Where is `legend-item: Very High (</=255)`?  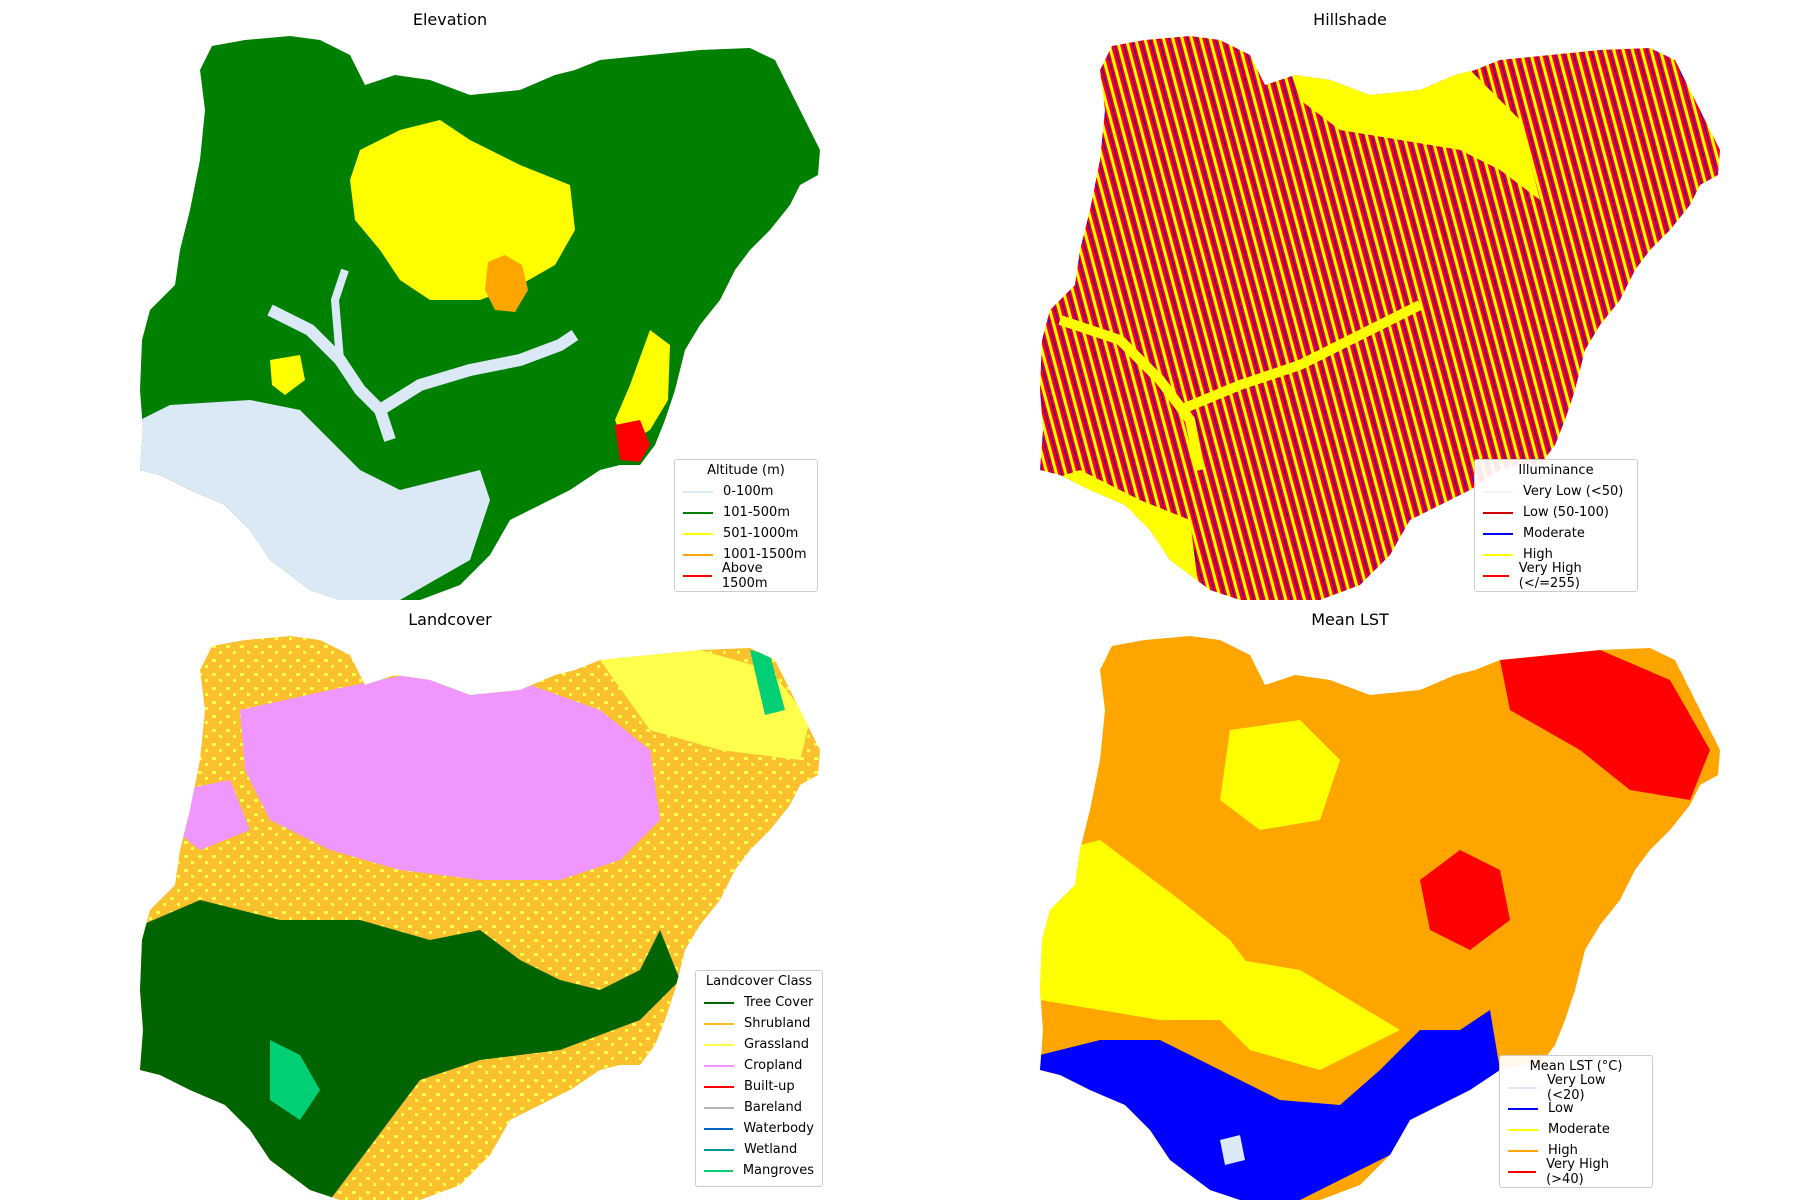 legend-item: Very High (</=255) is located at coordinates (1556, 576).